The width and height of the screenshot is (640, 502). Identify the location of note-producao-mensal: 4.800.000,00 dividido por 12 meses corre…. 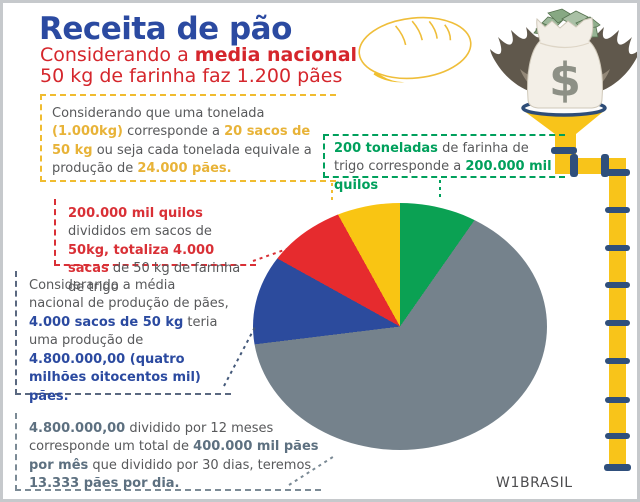
(168, 452).